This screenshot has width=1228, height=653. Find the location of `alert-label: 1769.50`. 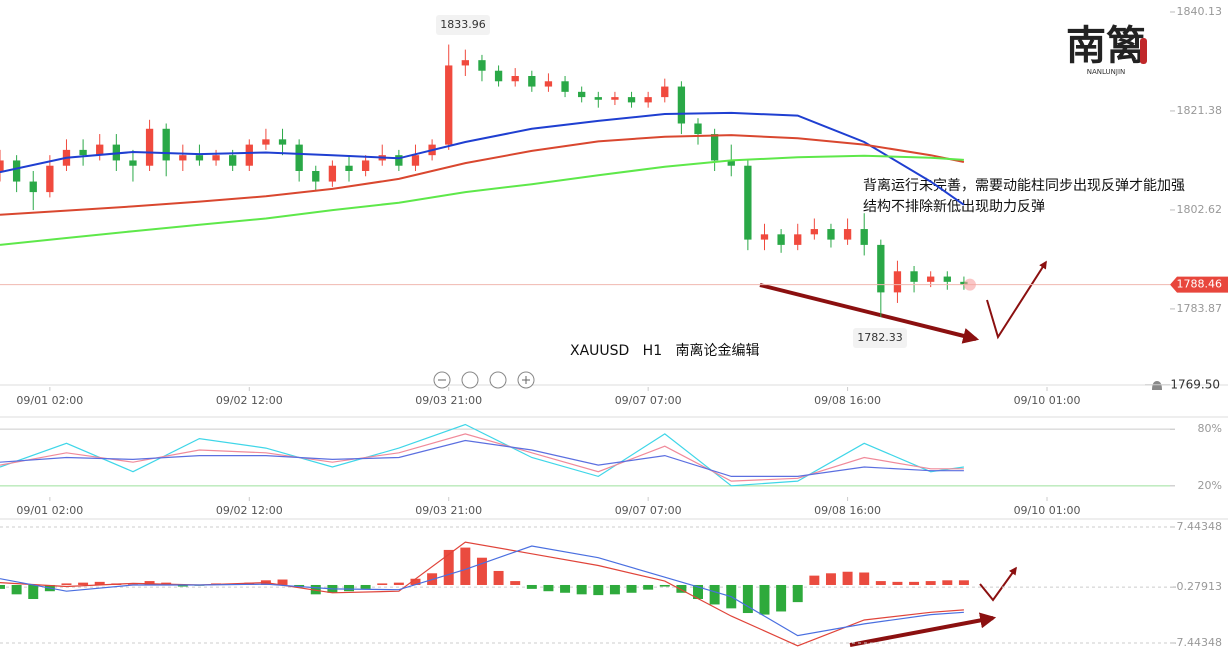

alert-label: 1769.50 is located at coordinates (1195, 384).